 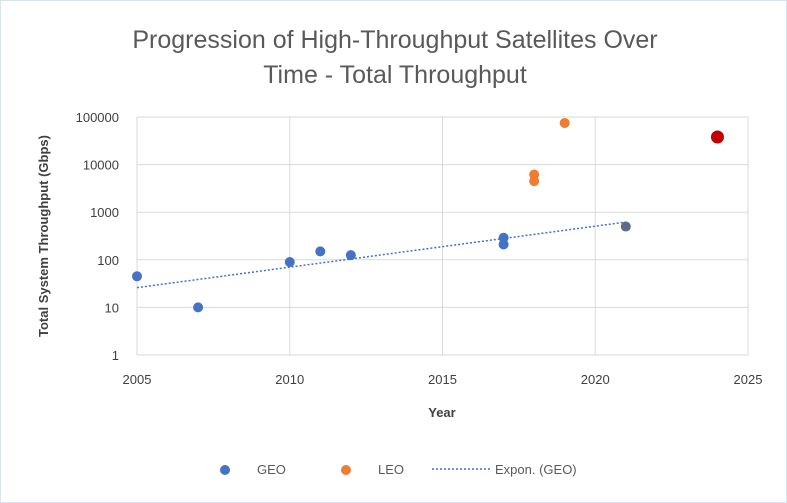 I want to click on x-tick-label: 2005, so click(x=137, y=379).